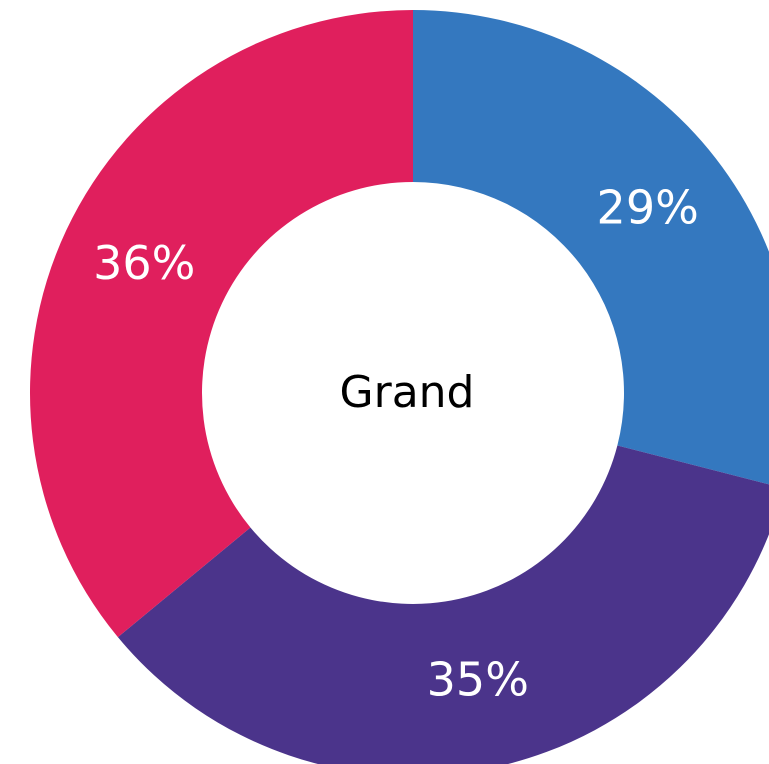  What do you see at coordinates (478, 679) in the screenshot?
I see `value-label: 35%` at bounding box center [478, 679].